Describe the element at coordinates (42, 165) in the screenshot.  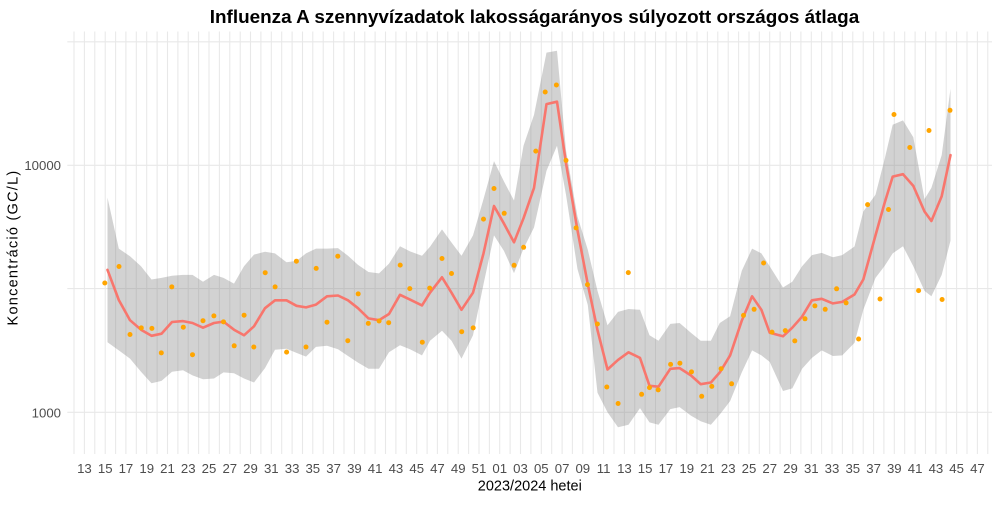
I see `svg-text: 10000` at that location.